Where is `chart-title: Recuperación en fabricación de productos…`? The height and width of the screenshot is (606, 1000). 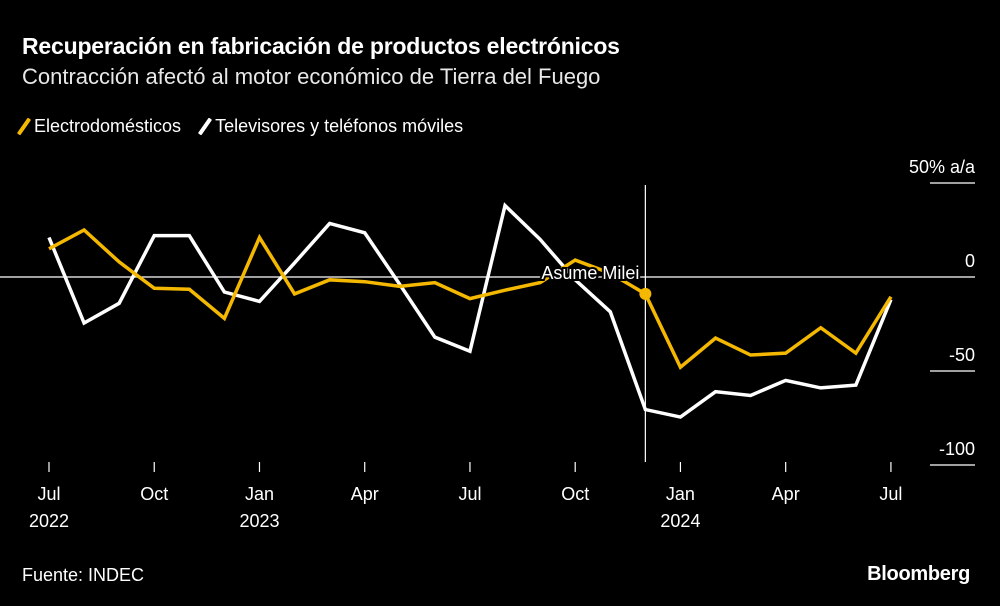 chart-title: Recuperación en fabricación de productos… is located at coordinates (321, 46).